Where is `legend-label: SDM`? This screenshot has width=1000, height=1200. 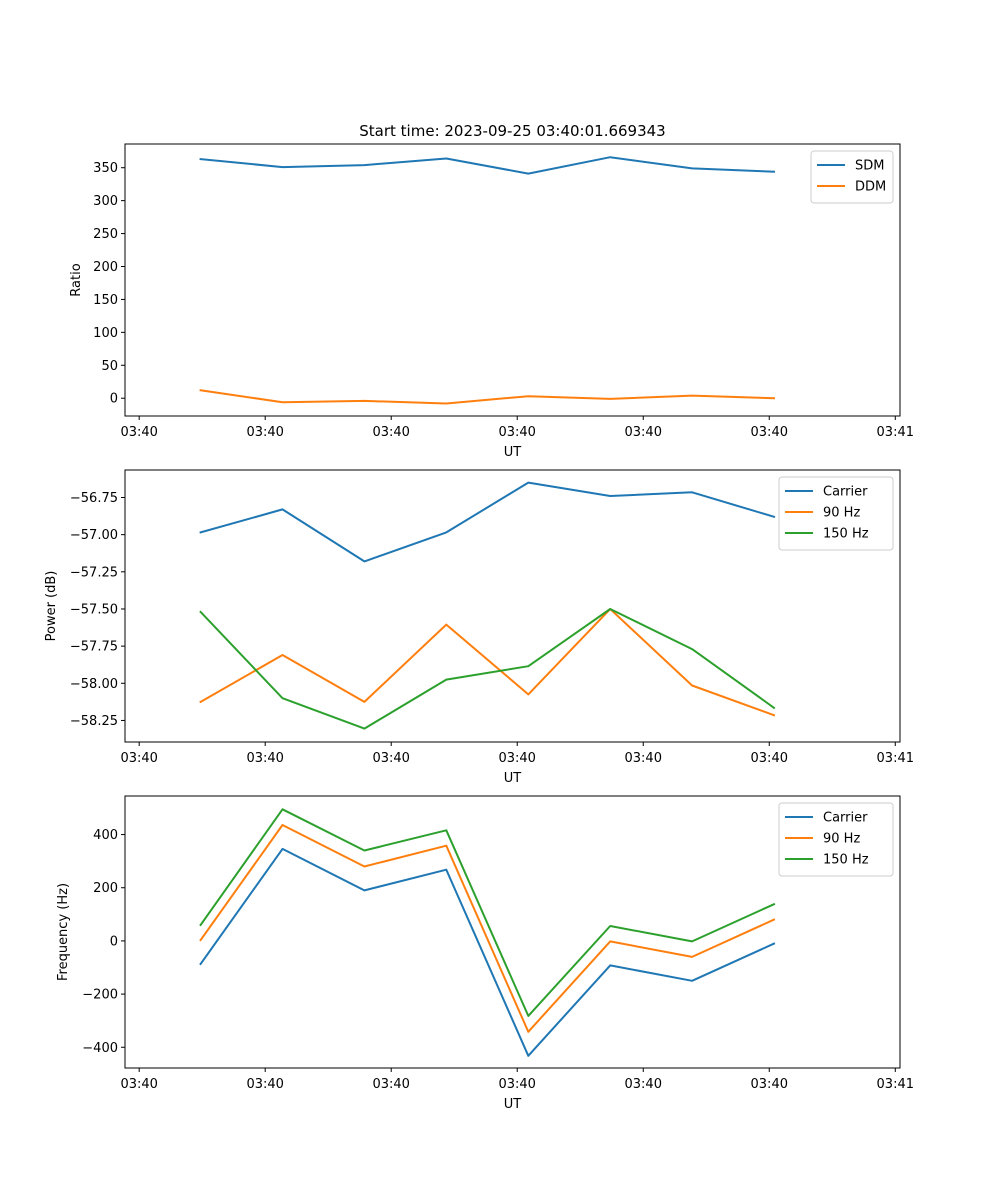
legend-label: SDM is located at coordinates (869, 166).